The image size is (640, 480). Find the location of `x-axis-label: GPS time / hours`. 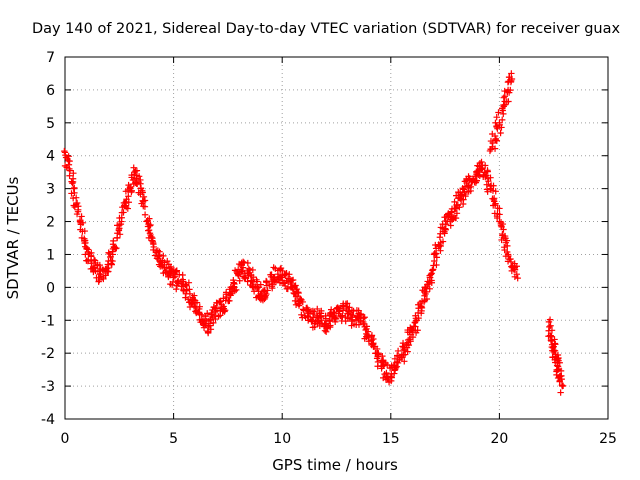

x-axis-label: GPS time / hours is located at coordinates (335, 465).